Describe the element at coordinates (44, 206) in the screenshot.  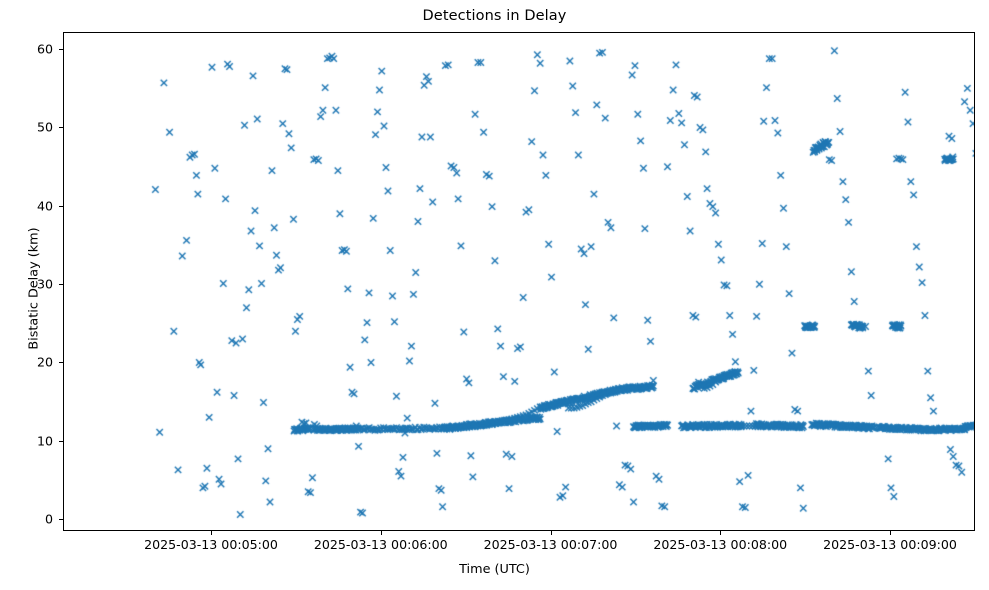
I see `y-tick-label: 40` at that location.